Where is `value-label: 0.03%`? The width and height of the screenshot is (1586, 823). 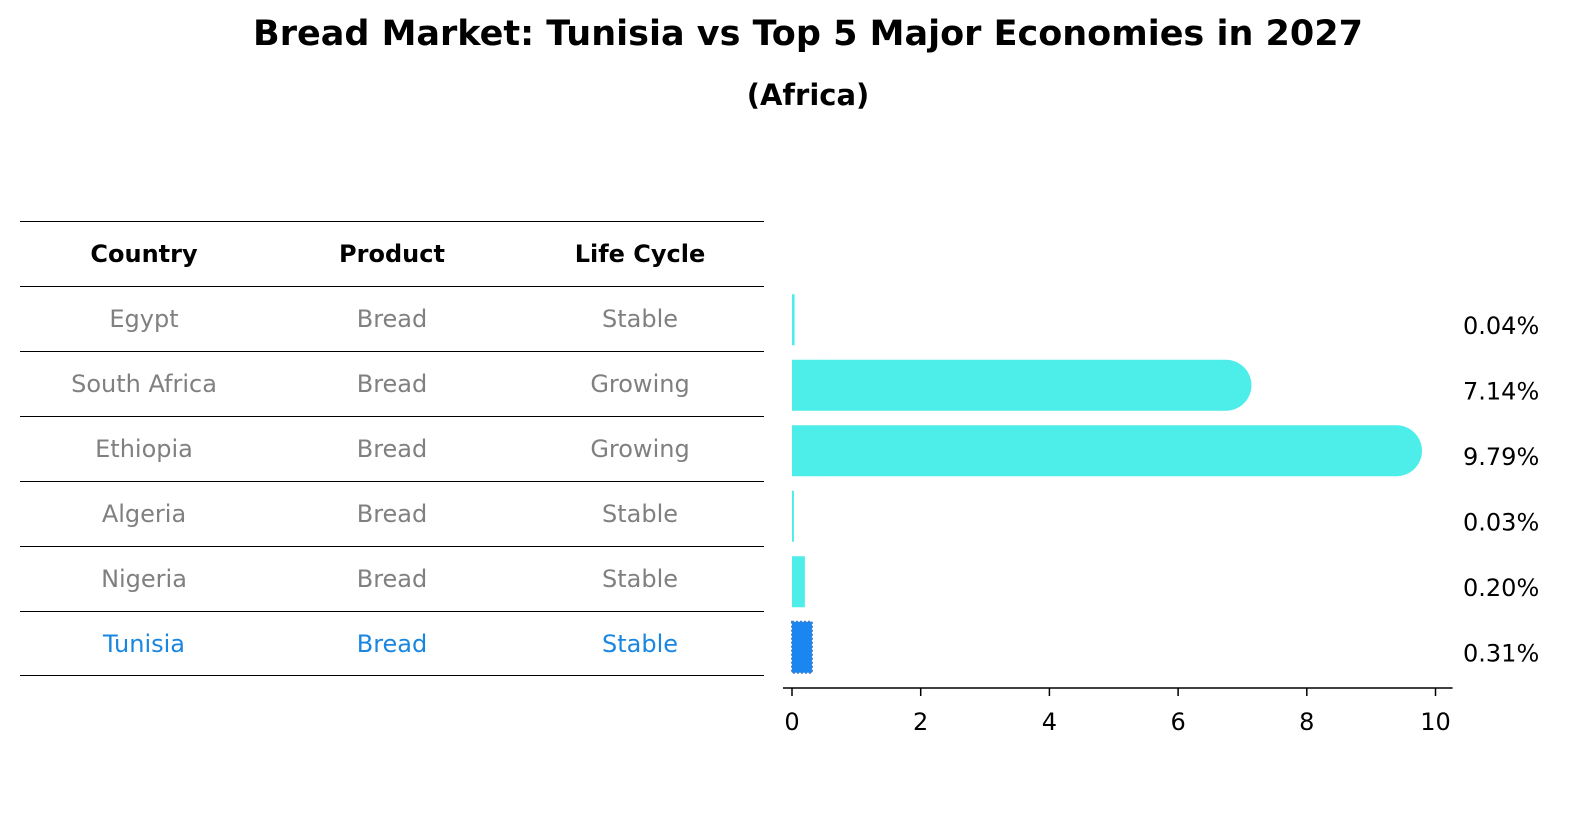 value-label: 0.03% is located at coordinates (1501, 522).